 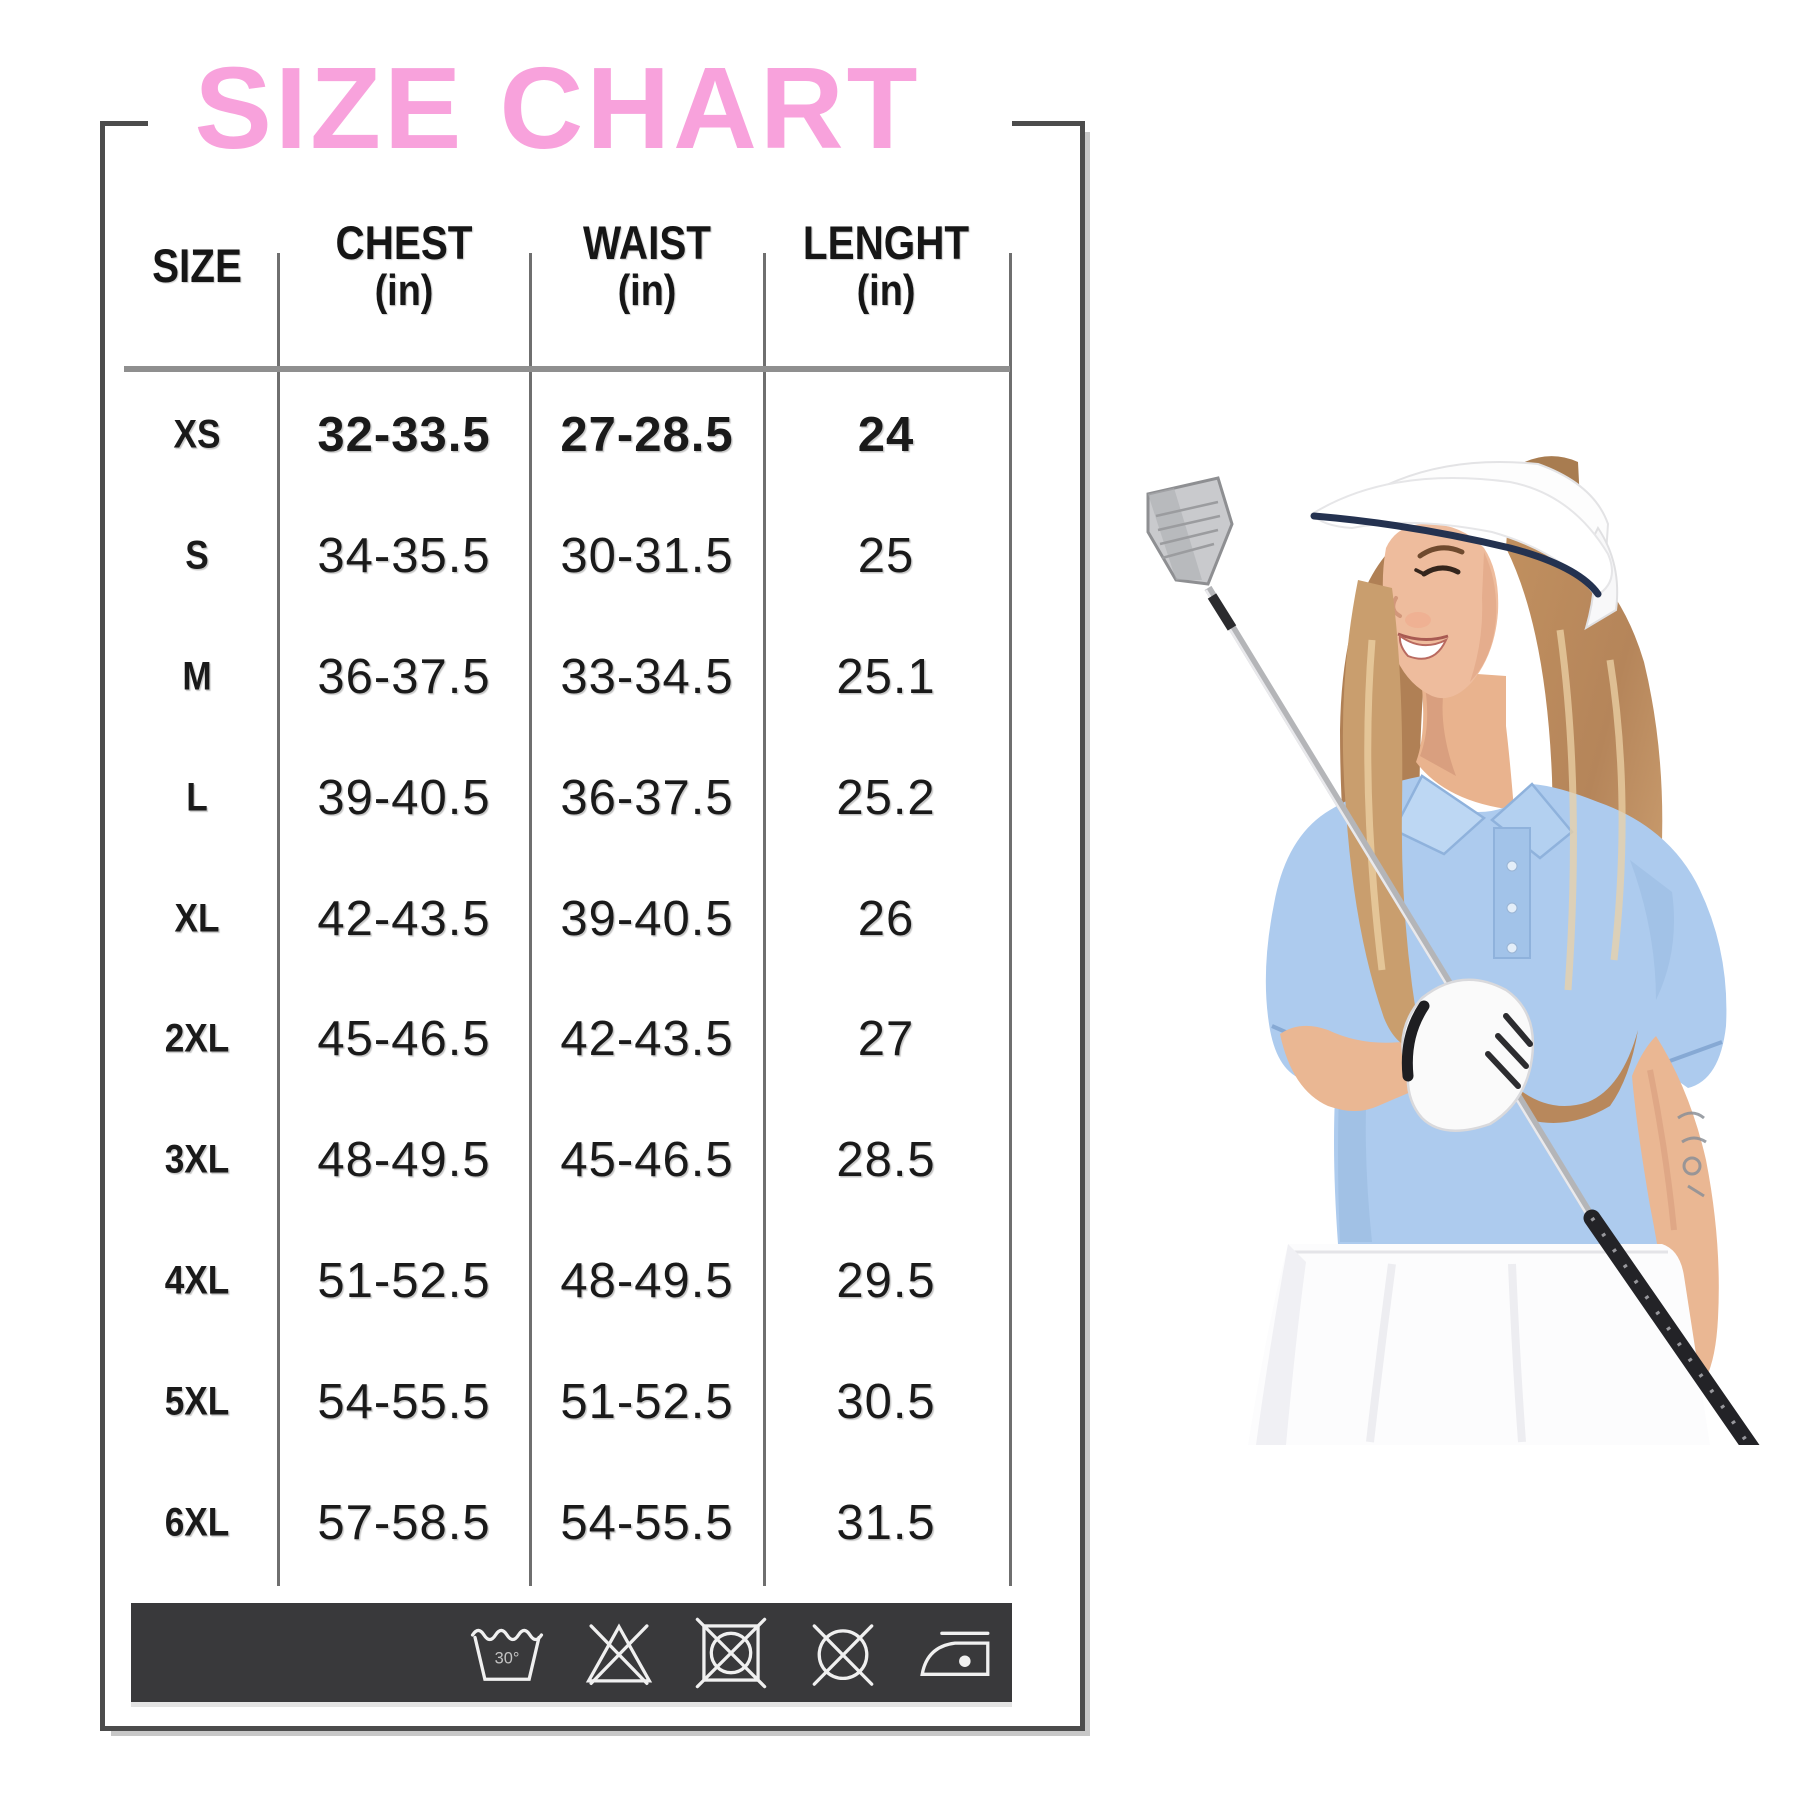 I want to click on size-cell: 6XL, so click(x=197, y=1522).